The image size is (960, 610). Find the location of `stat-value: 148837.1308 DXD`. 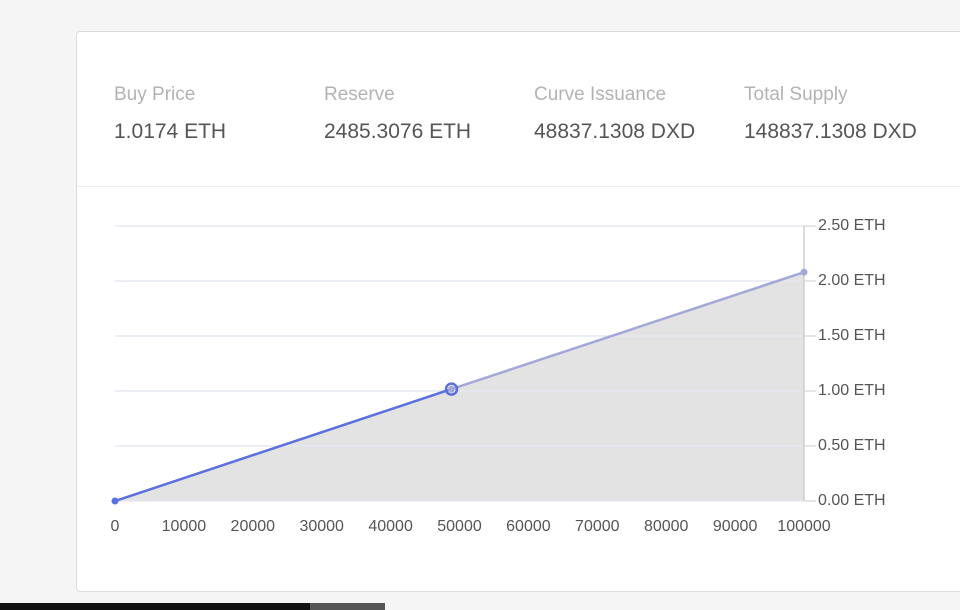

stat-value: 148837.1308 DXD is located at coordinates (830, 131).